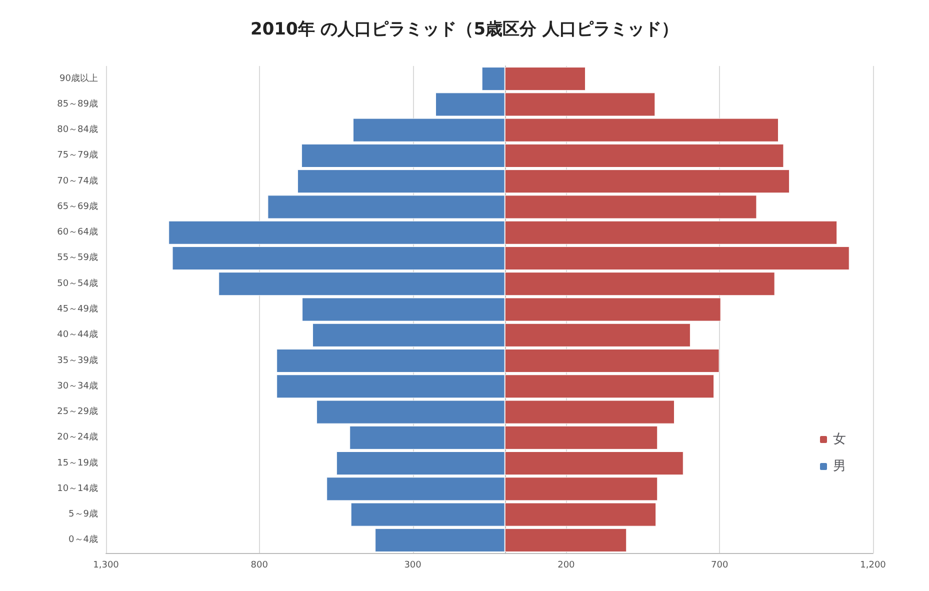 The image size is (929, 591). What do you see at coordinates (567, 565) in the screenshot?
I see `x-tick-label: 200` at bounding box center [567, 565].